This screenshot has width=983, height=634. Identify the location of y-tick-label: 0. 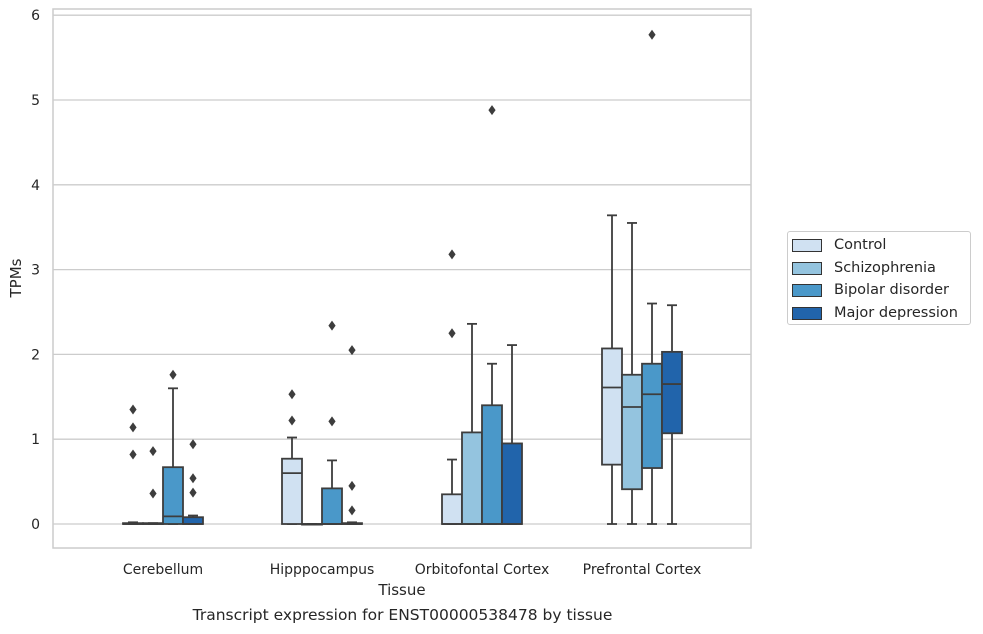
(35, 525).